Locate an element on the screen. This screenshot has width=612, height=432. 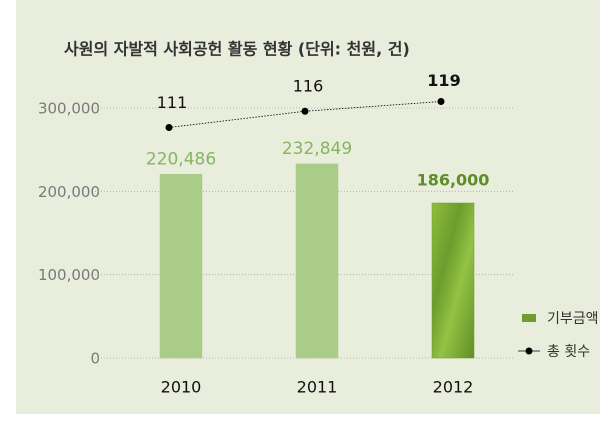
count-label: 119 is located at coordinates (443, 80).